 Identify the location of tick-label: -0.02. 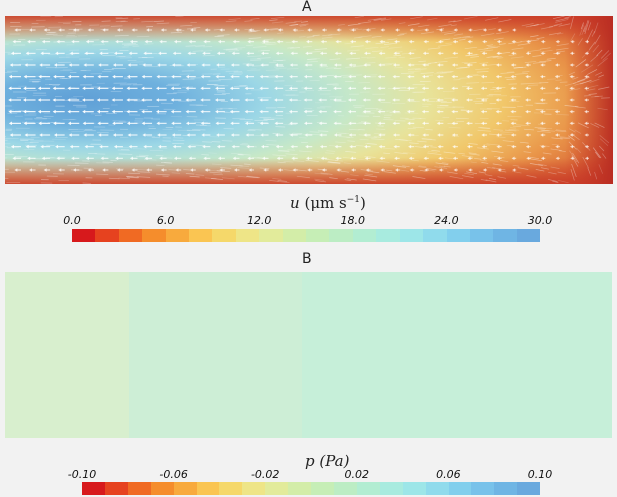
(265, 474).